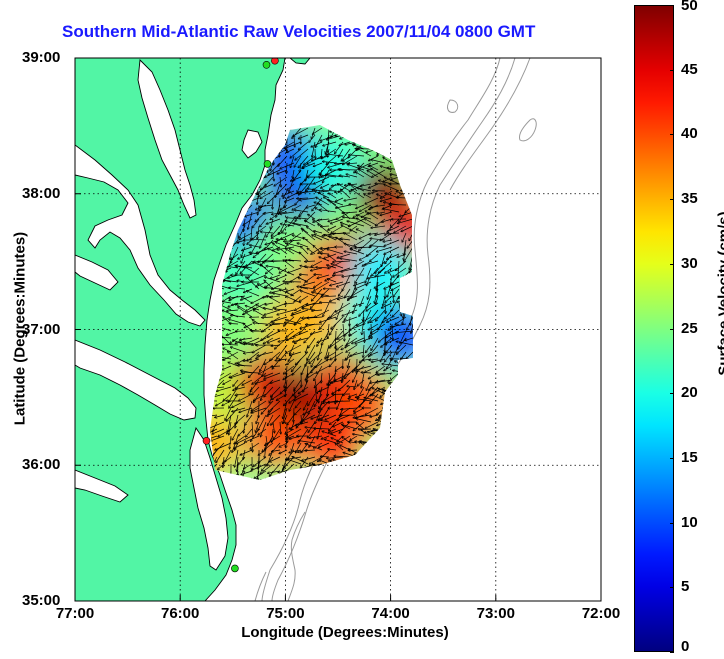  What do you see at coordinates (719, 293) in the screenshot?
I see `colorbar-label: Surface Velocity (cm/s)` at bounding box center [719, 293].